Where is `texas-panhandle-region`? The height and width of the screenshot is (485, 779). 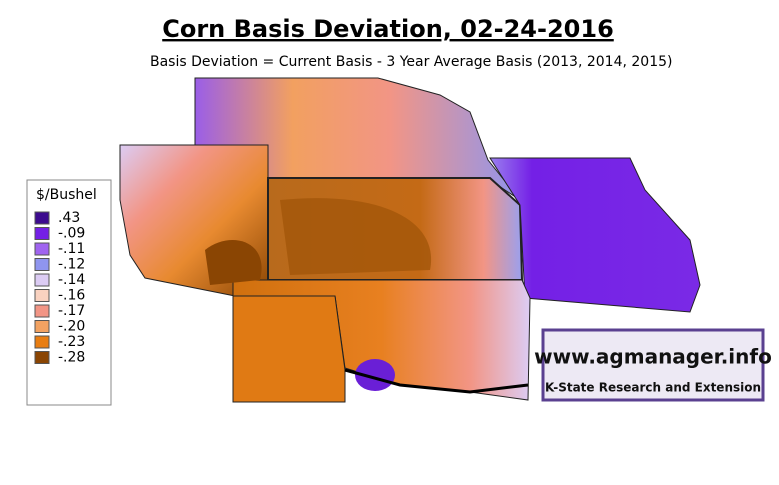
texas-panhandle-region is located at coordinates (289, 349).